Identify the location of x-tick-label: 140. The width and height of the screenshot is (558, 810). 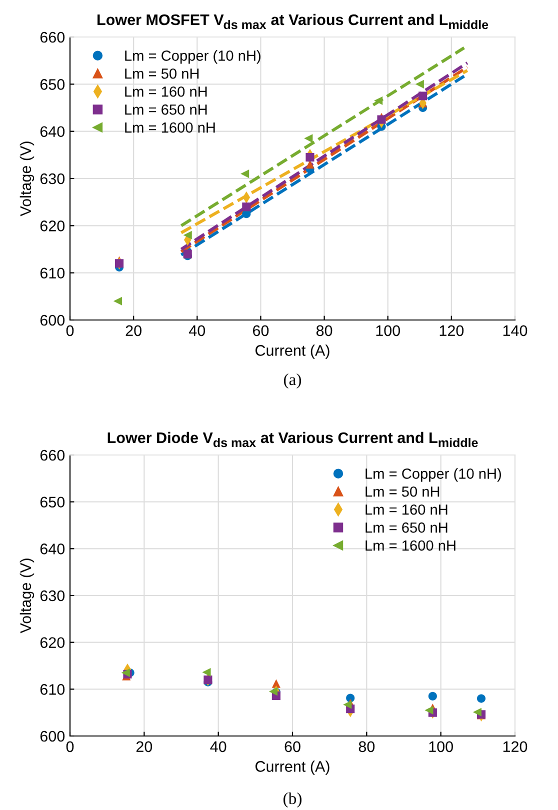
(515, 330).